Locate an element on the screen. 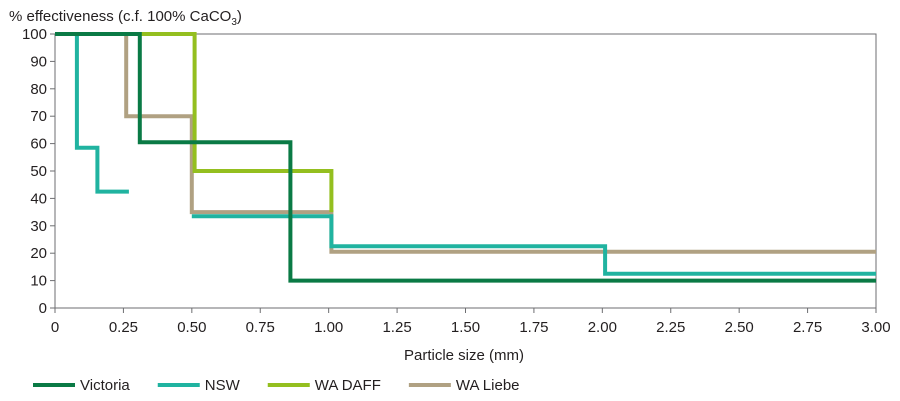  legend-label: WA DAFF is located at coordinates (348, 385).